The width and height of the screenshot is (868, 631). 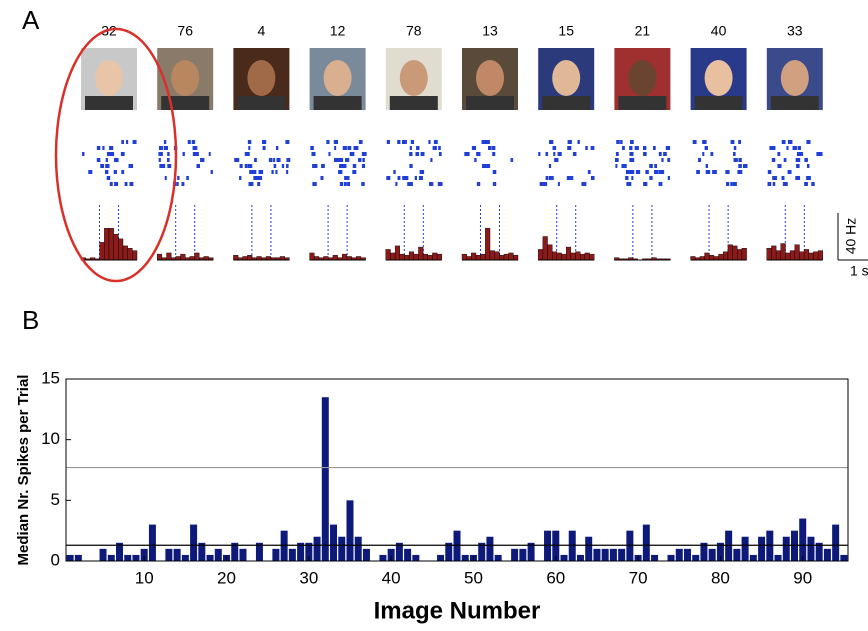 What do you see at coordinates (490, 31) in the screenshot?
I see `image-number: 13` at bounding box center [490, 31].